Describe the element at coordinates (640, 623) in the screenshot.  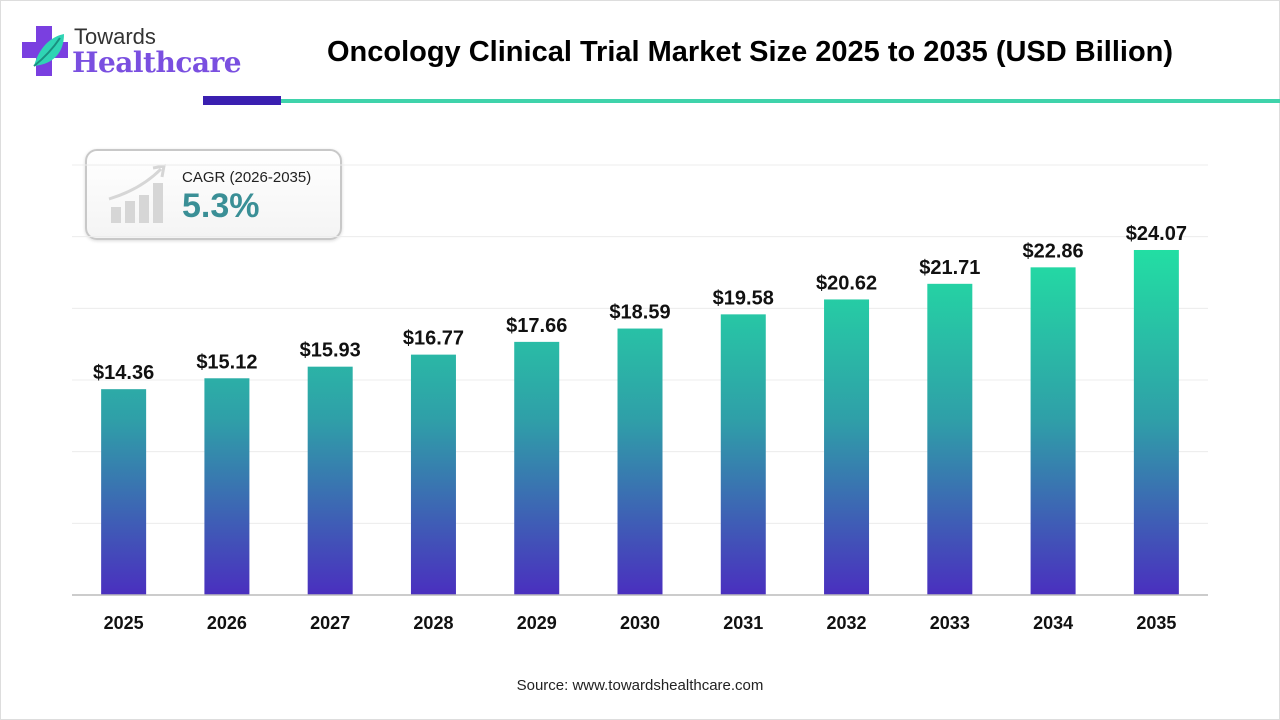
I see `x-tick-label-2030: 2030` at that location.